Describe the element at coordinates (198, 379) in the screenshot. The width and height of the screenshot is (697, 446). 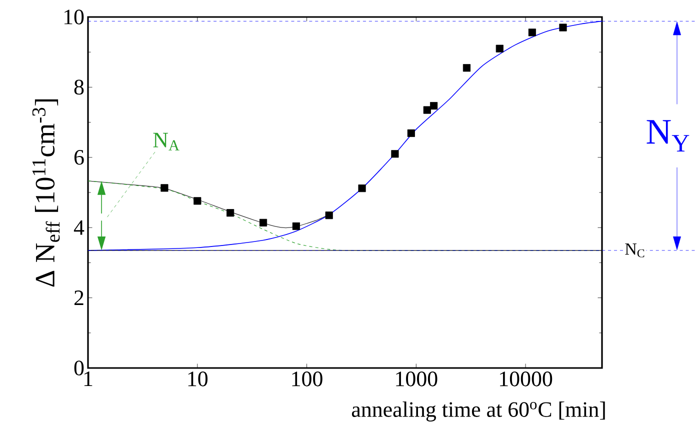
I see `x-tick-label: 10` at that location.